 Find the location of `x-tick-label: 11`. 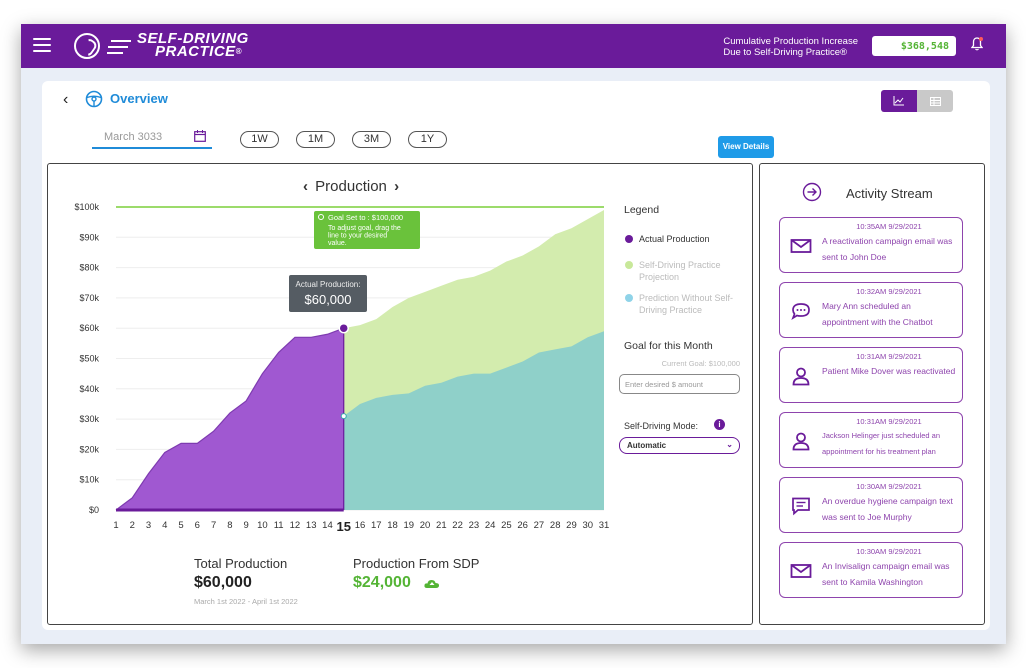

x-tick-label: 11 is located at coordinates (279, 525).